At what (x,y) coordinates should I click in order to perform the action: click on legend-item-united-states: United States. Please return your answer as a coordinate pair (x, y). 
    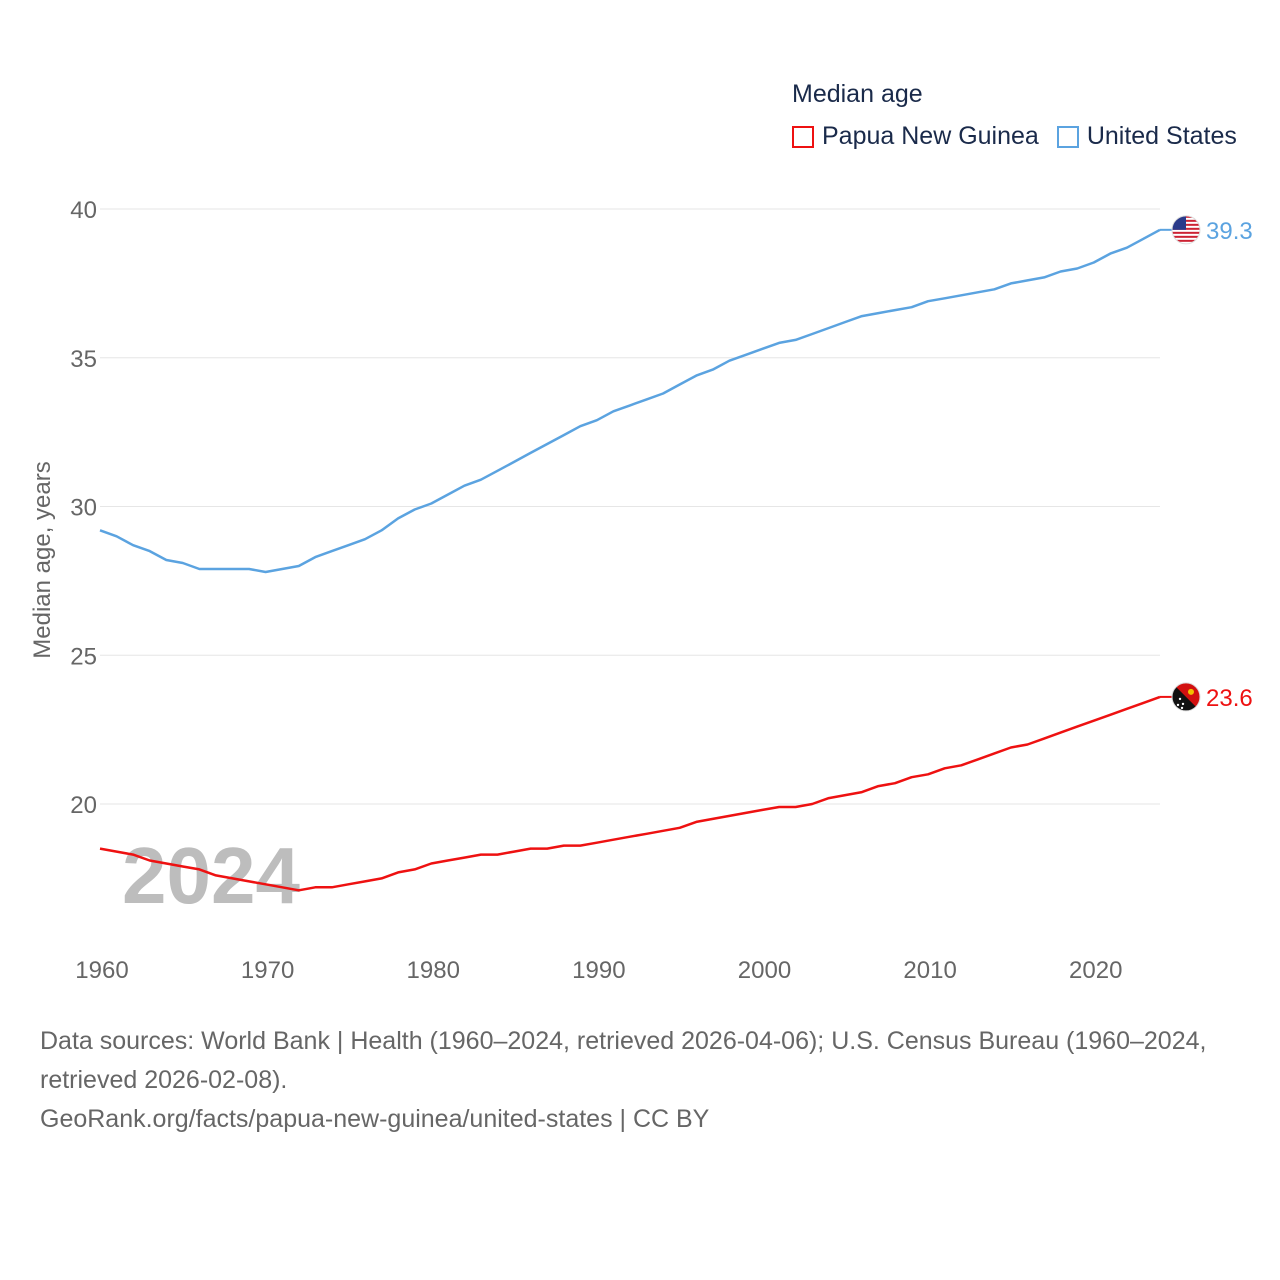
    Looking at the image, I should click on (1146, 136).